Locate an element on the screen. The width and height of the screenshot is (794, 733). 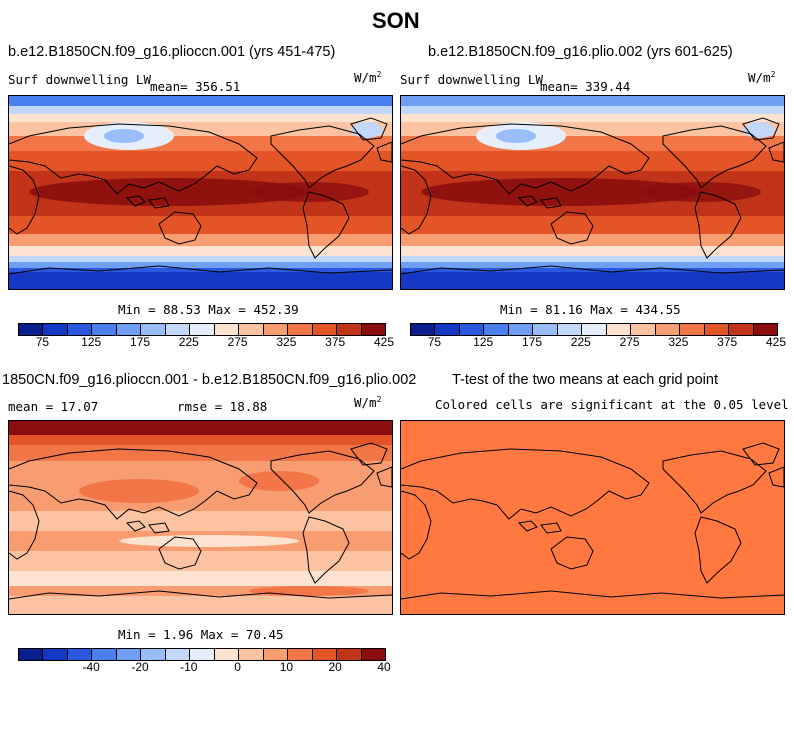
colorbar-tick-label: 125 is located at coordinates (91, 342).